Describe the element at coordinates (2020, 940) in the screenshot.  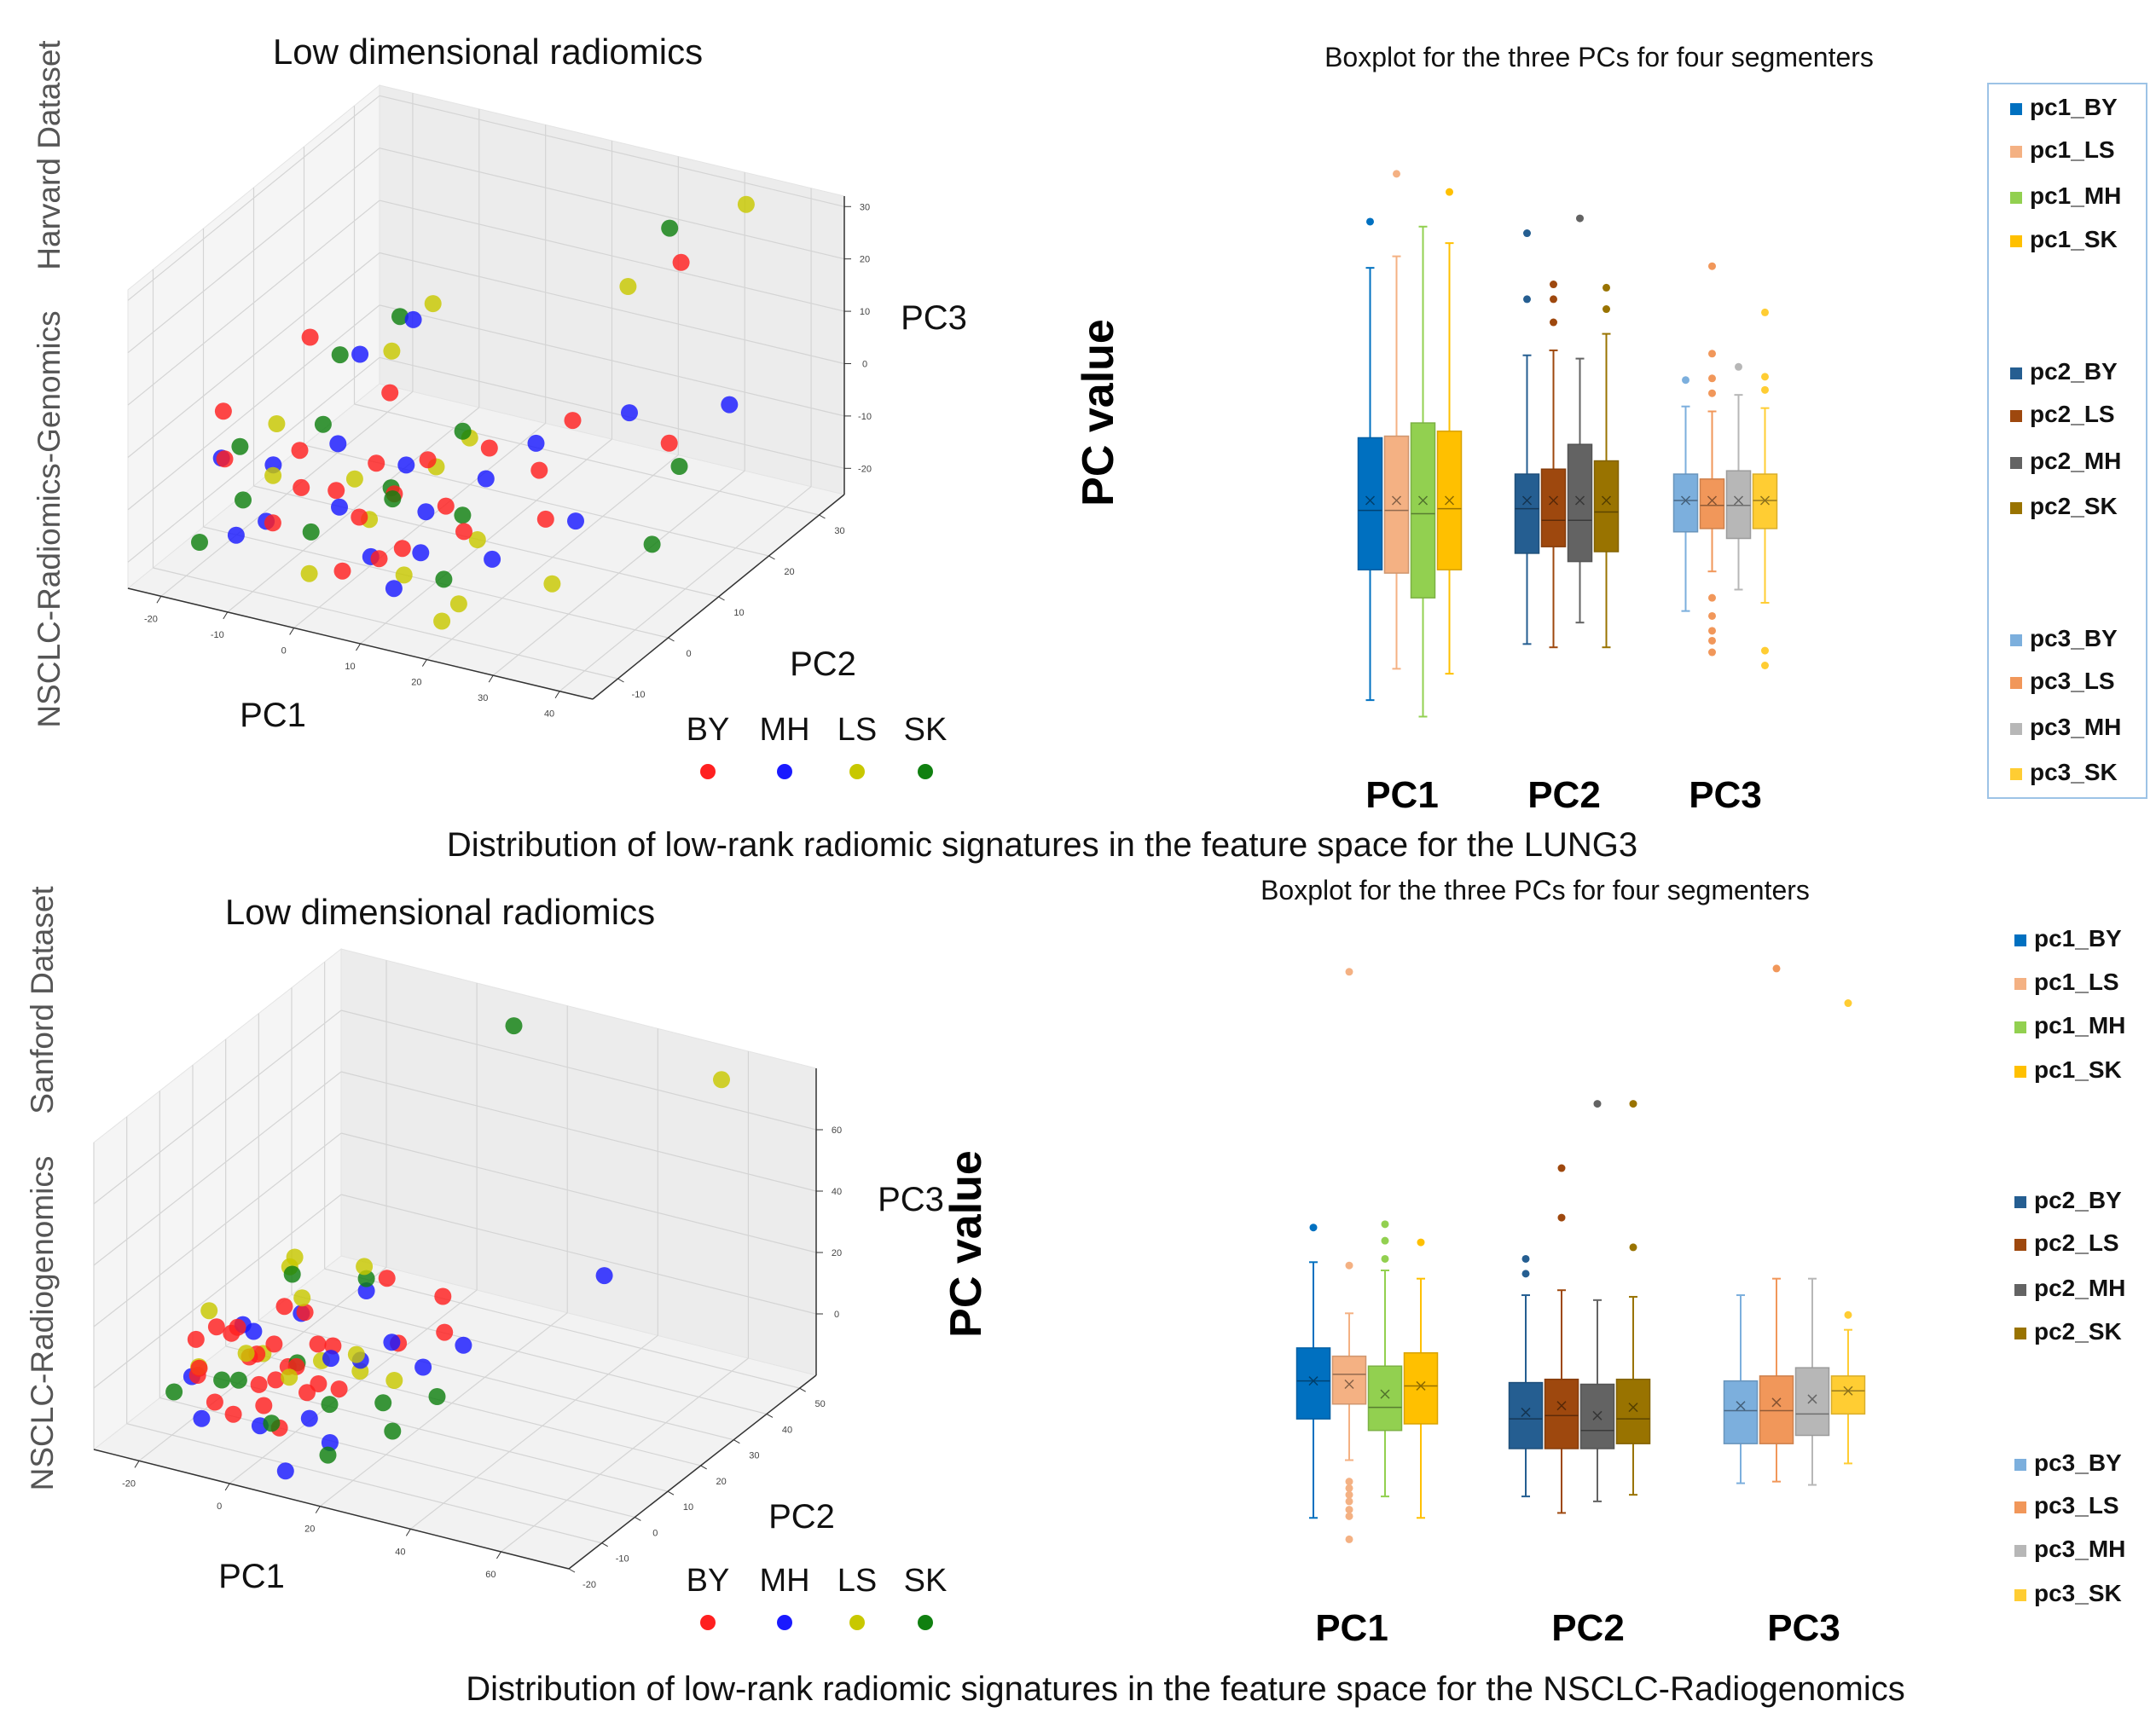
I see `legend-swatch-pc1_BY` at that location.